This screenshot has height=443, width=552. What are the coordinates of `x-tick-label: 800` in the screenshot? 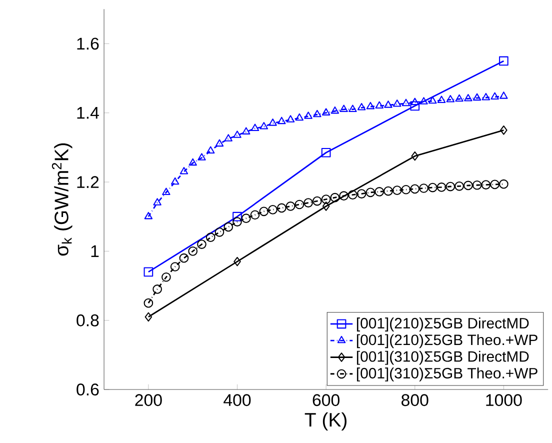 It's located at (415, 400).